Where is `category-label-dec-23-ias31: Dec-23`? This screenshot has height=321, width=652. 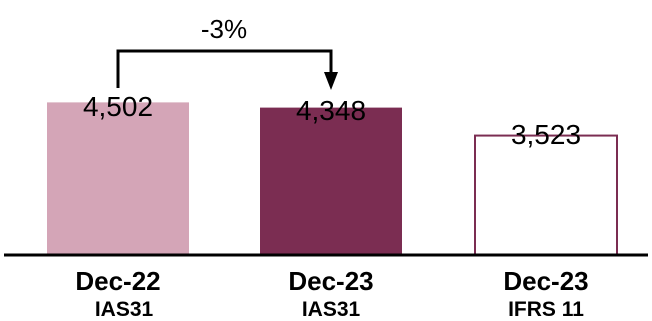
category-label-dec-23-ias31: Dec-23 is located at coordinates (330, 281).